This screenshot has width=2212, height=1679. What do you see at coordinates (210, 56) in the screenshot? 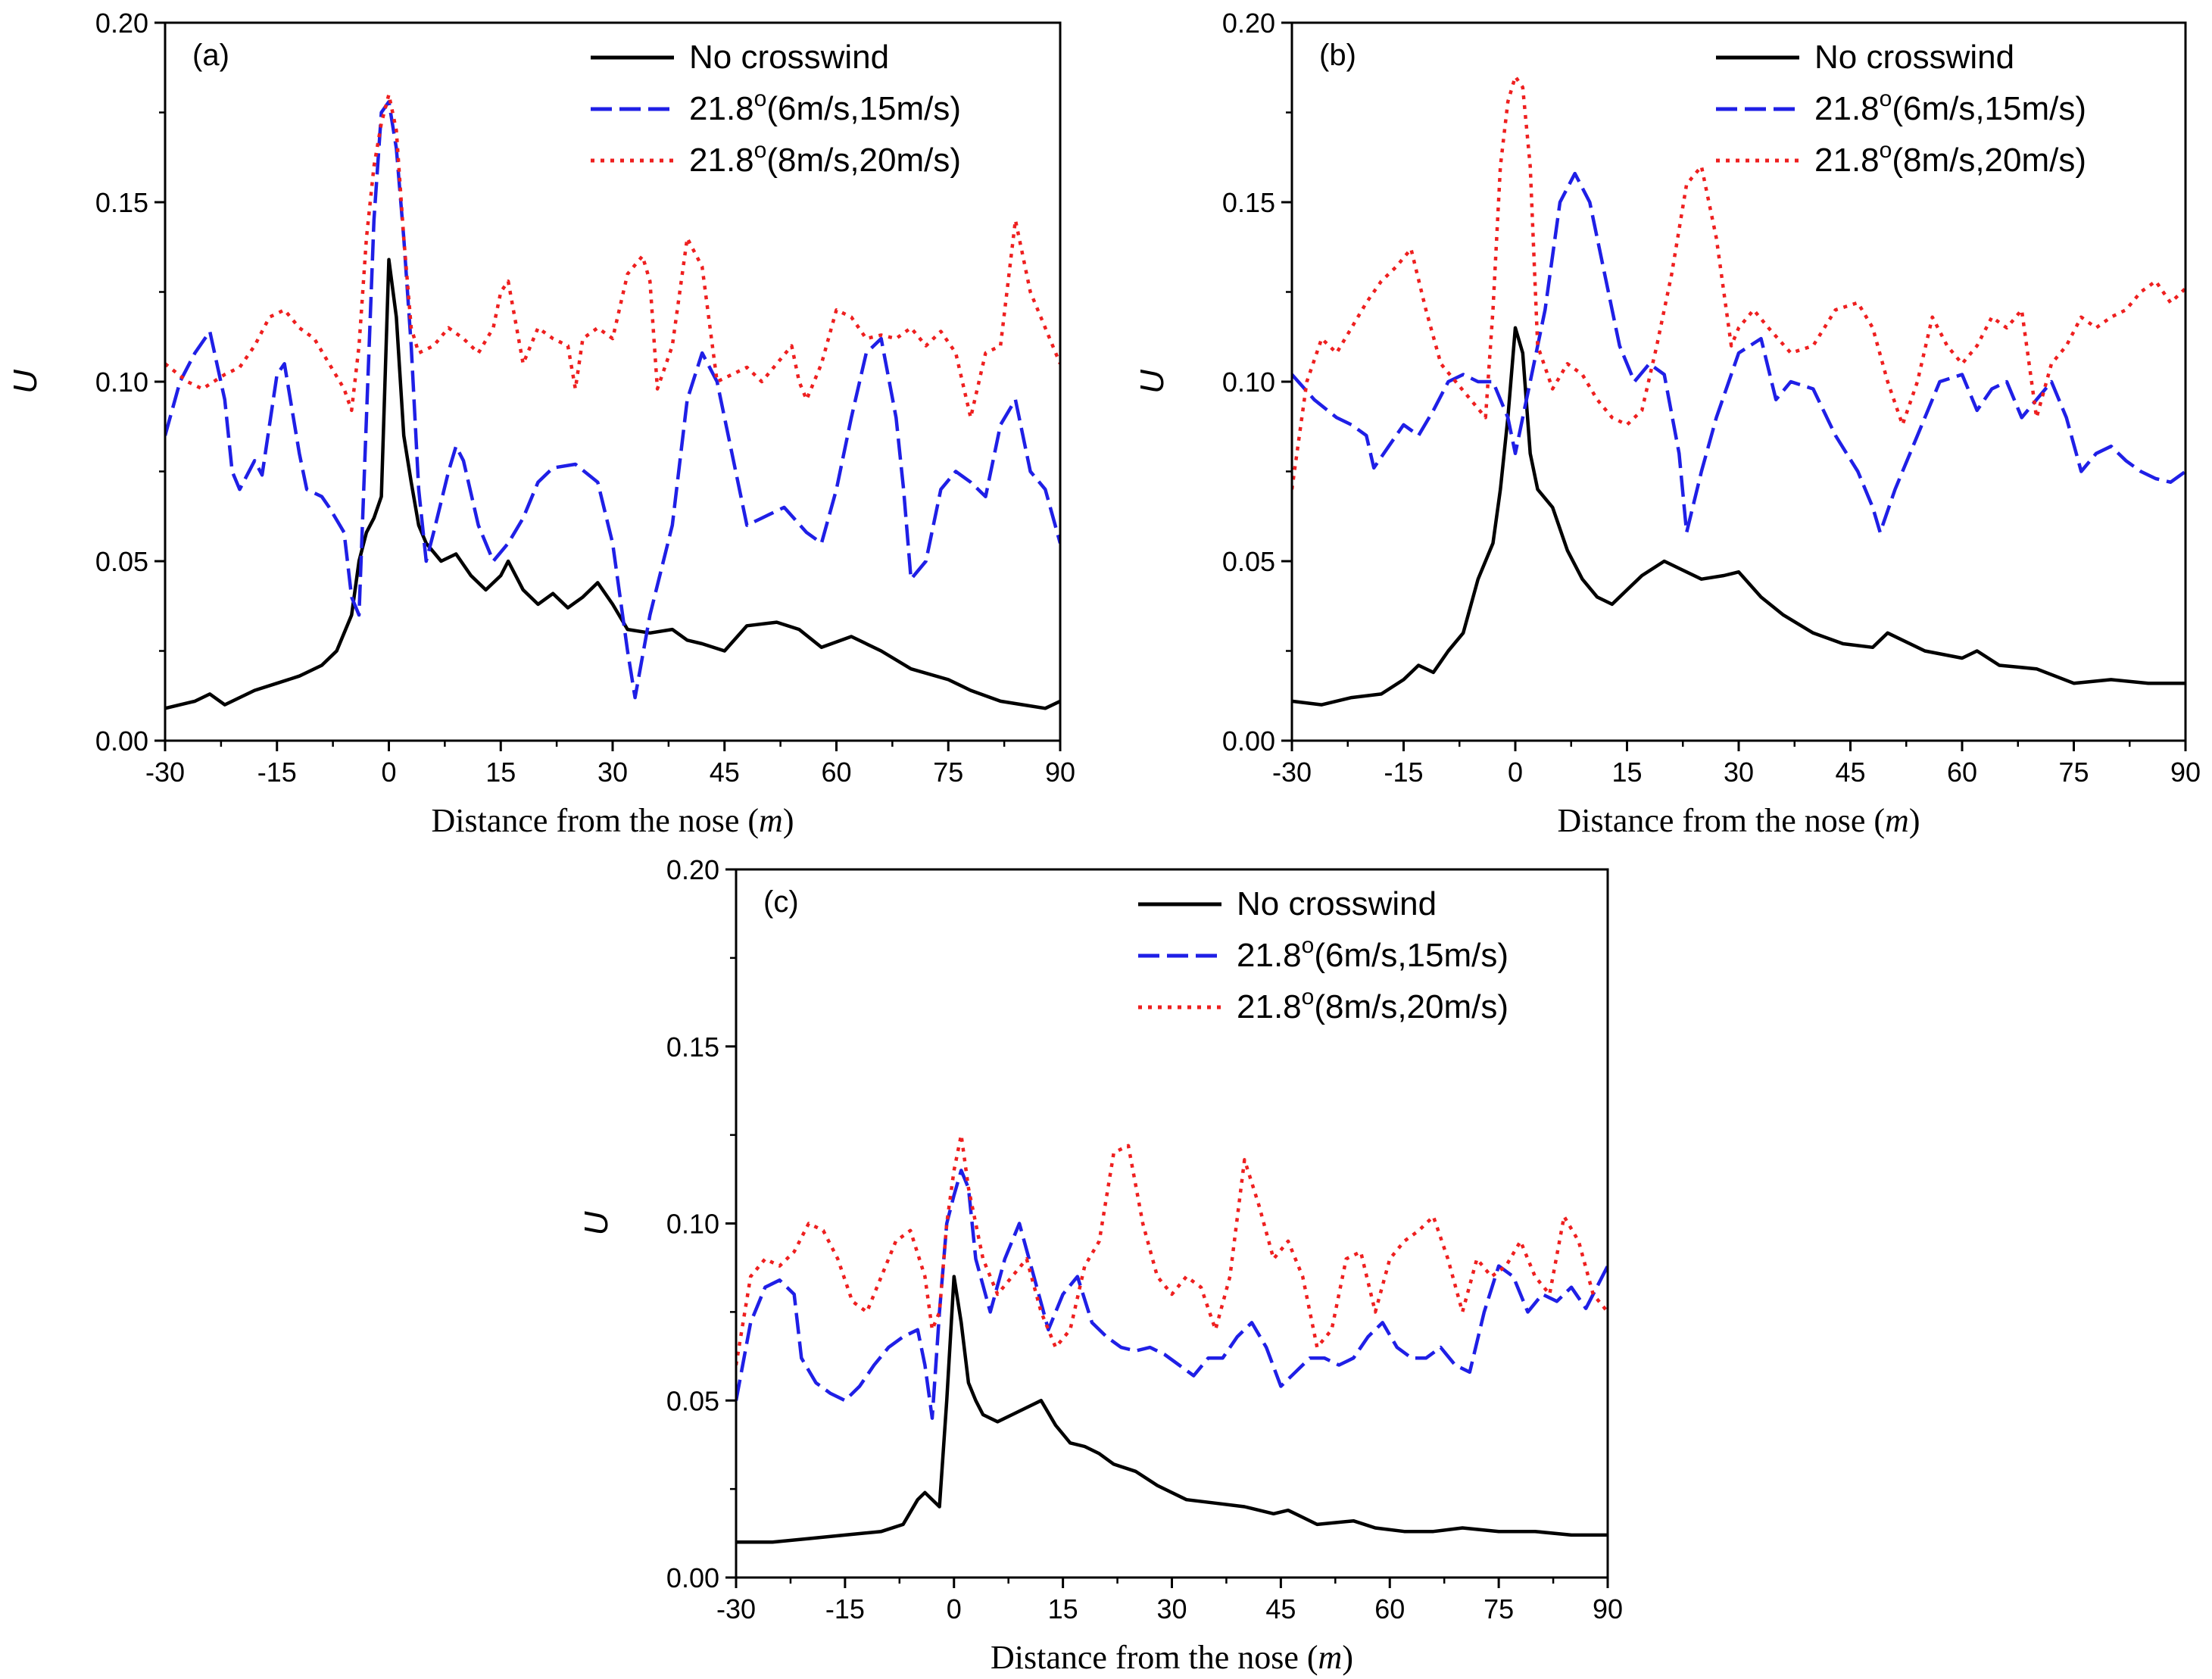
I see `panel-label: (a)` at bounding box center [210, 56].